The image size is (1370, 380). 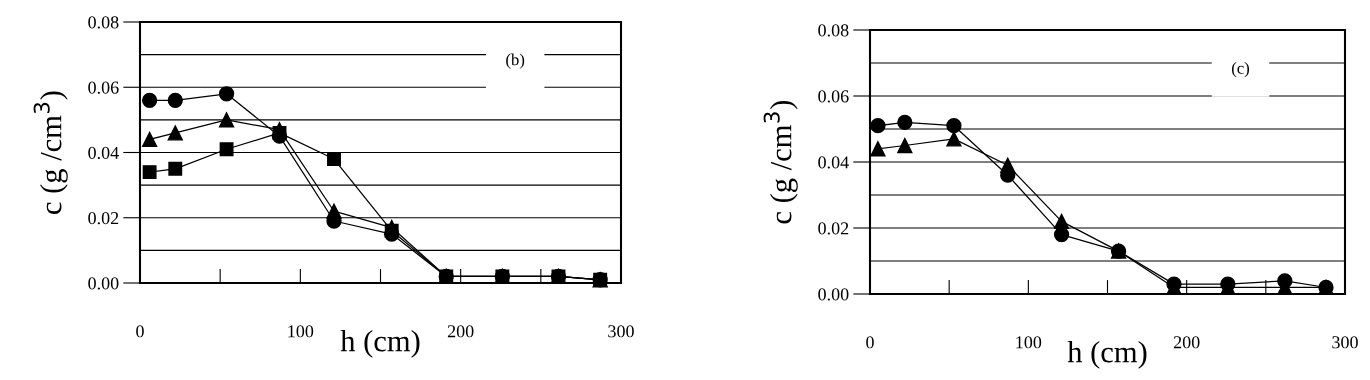 What do you see at coordinates (1240, 70) in the screenshot?
I see `annotation: (c)` at bounding box center [1240, 70].